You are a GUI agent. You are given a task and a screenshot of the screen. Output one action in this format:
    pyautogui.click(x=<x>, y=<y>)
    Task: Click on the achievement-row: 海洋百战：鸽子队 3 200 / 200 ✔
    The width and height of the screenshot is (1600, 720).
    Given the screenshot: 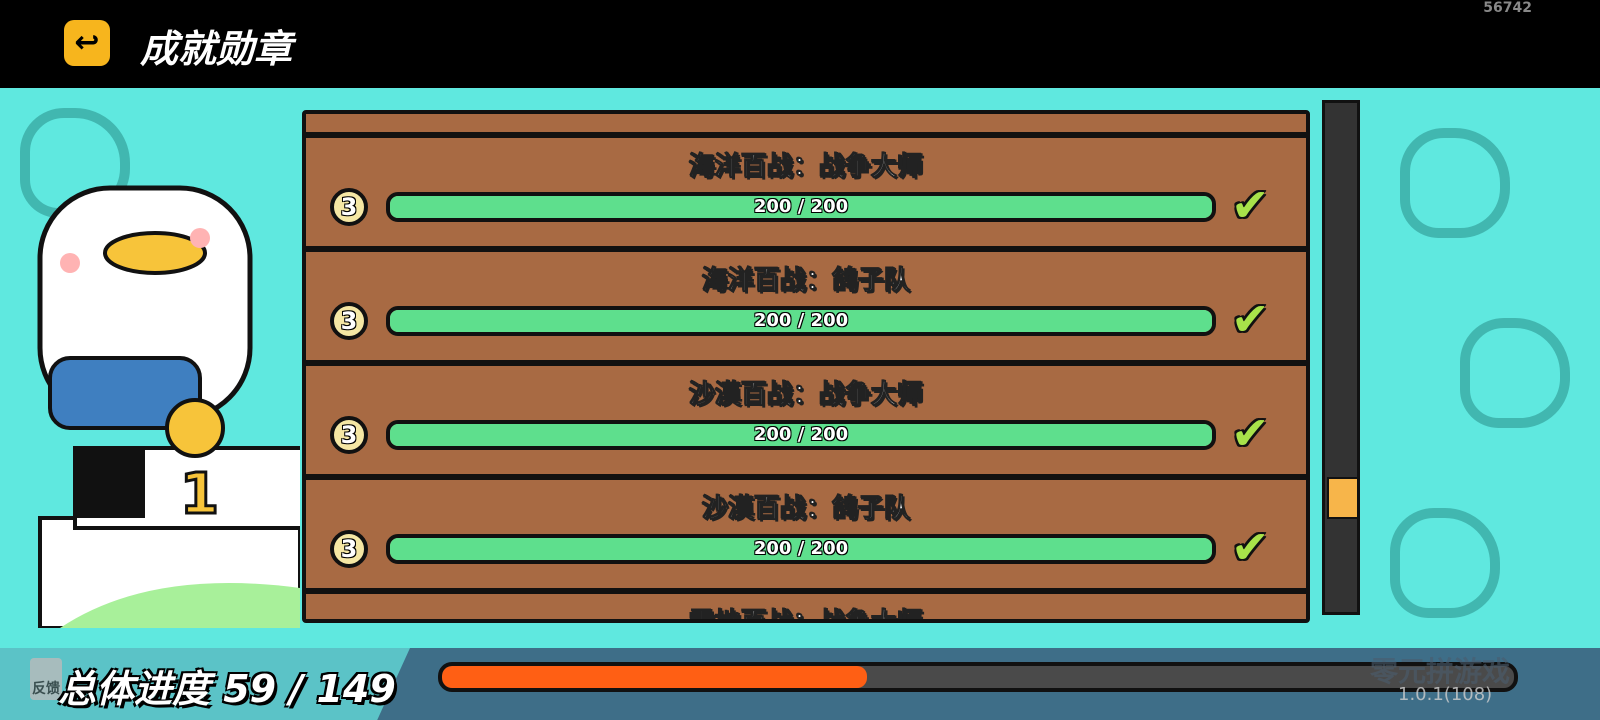 What is the action you would take?
    pyautogui.click(x=806, y=309)
    